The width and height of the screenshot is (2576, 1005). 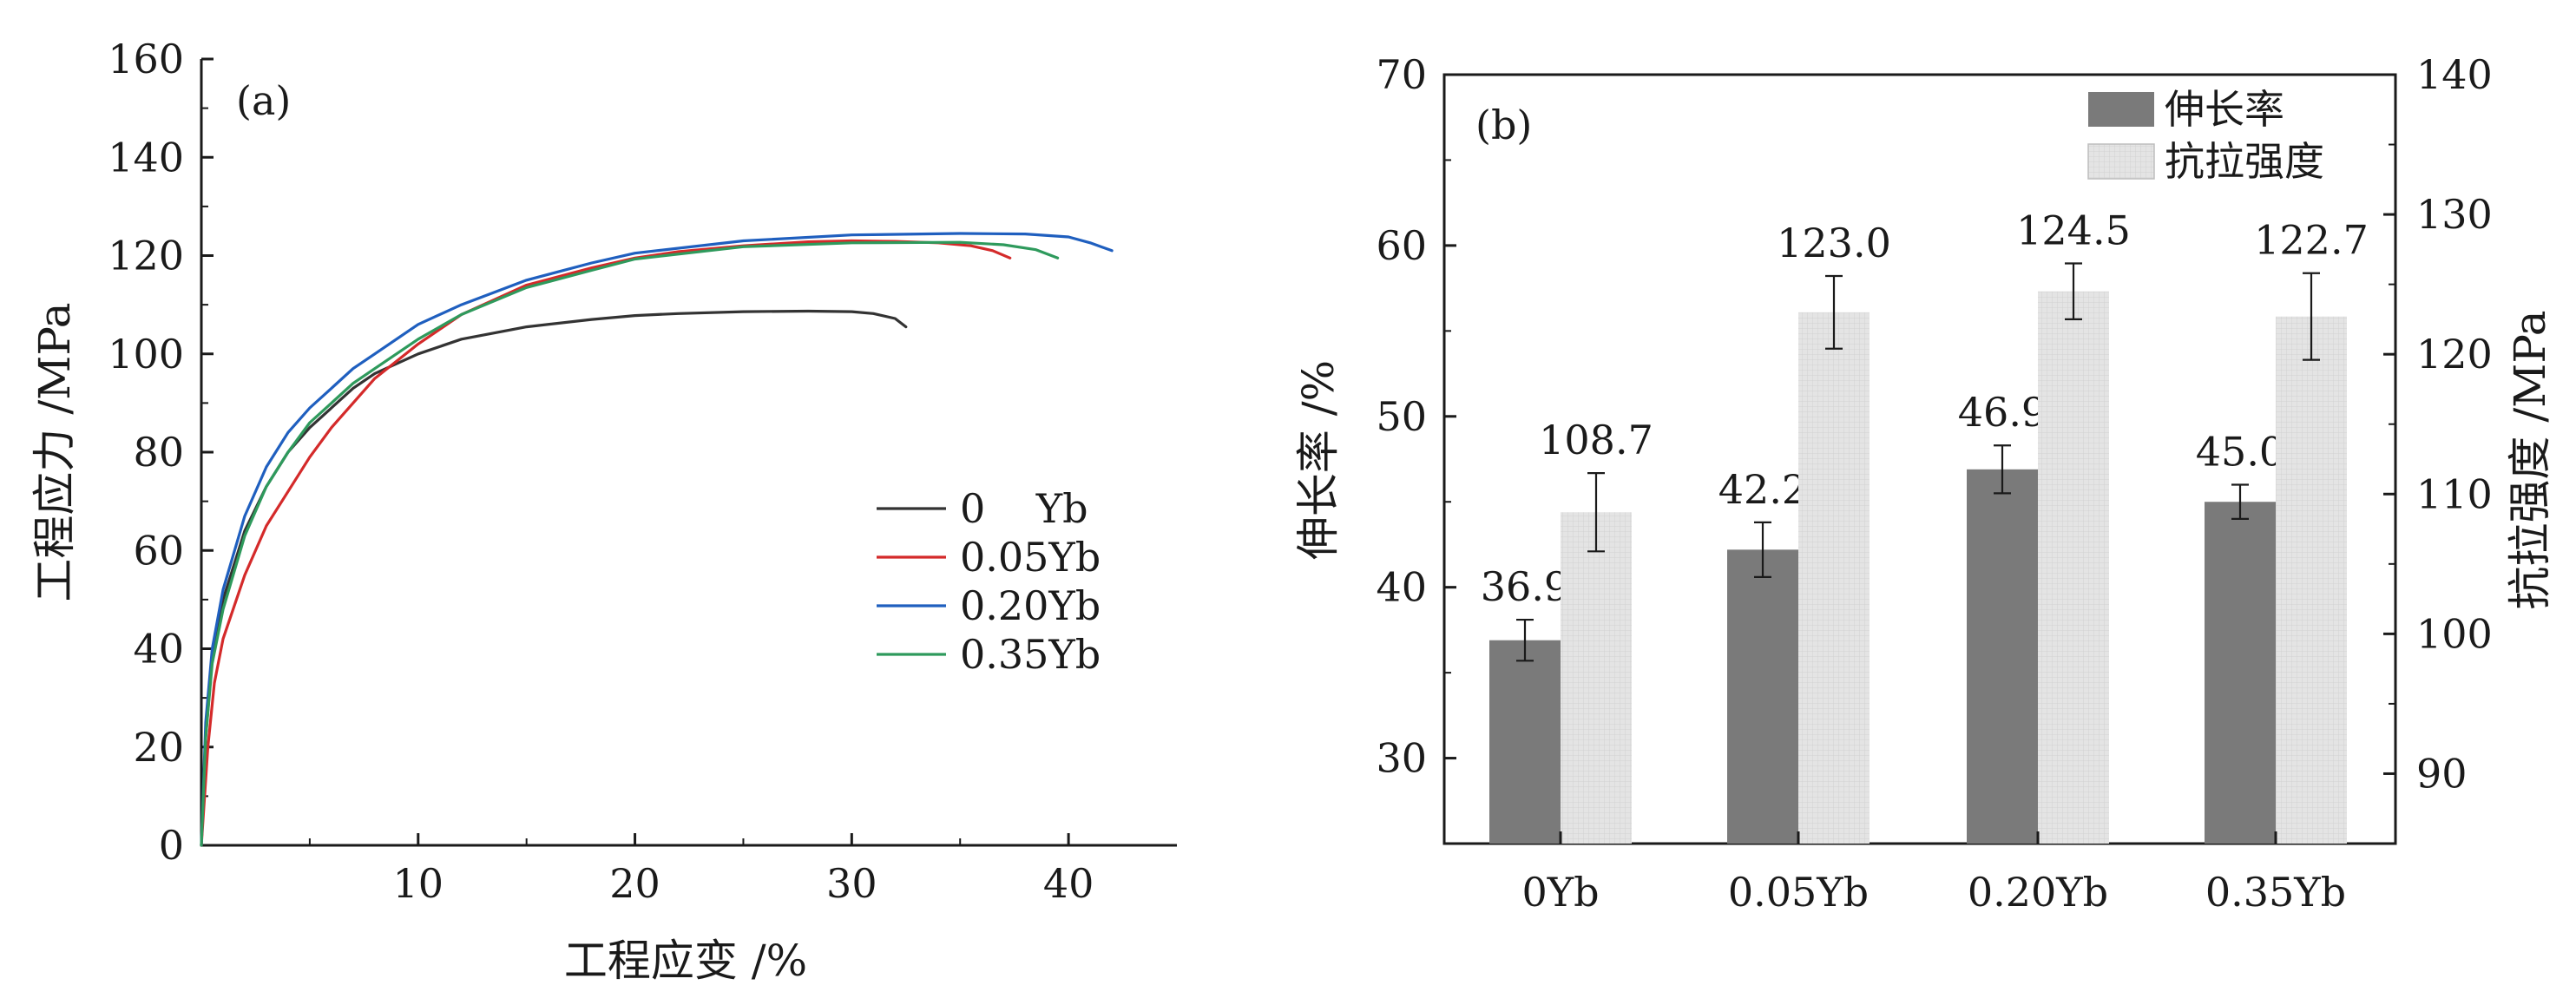 What do you see at coordinates (2224, 109) in the screenshot?
I see `legend-entry-label: 伸长率` at bounding box center [2224, 109].